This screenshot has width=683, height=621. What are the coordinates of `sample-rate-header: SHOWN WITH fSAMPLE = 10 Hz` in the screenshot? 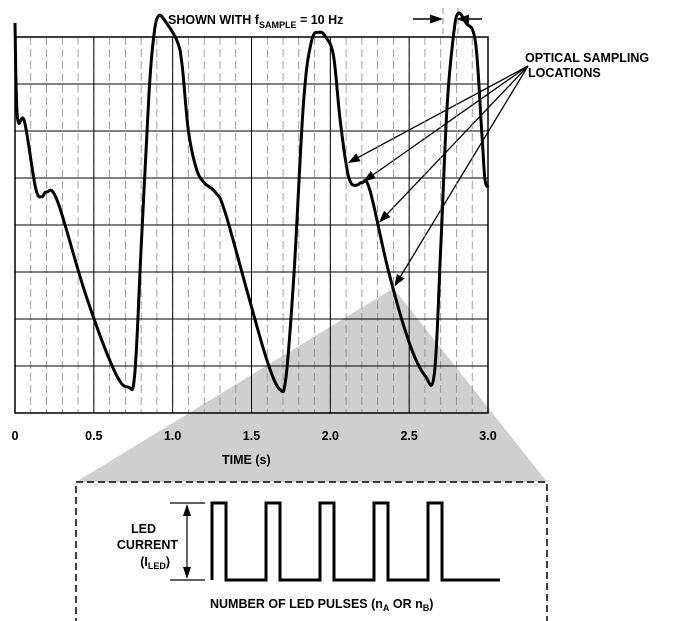 It's located at (325, 22).